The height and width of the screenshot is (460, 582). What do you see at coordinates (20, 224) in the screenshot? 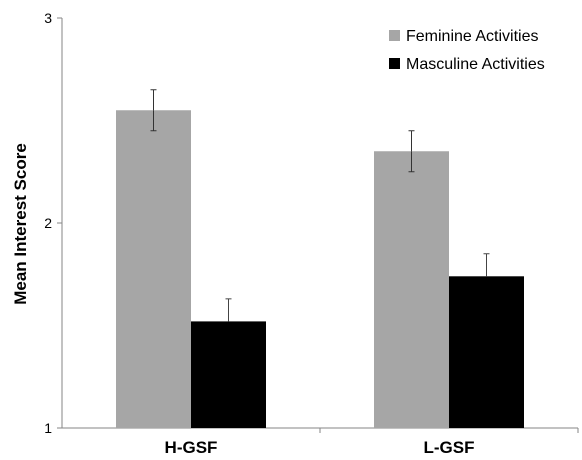
I see `y-axis-title: Mean Interest Score` at bounding box center [20, 224].